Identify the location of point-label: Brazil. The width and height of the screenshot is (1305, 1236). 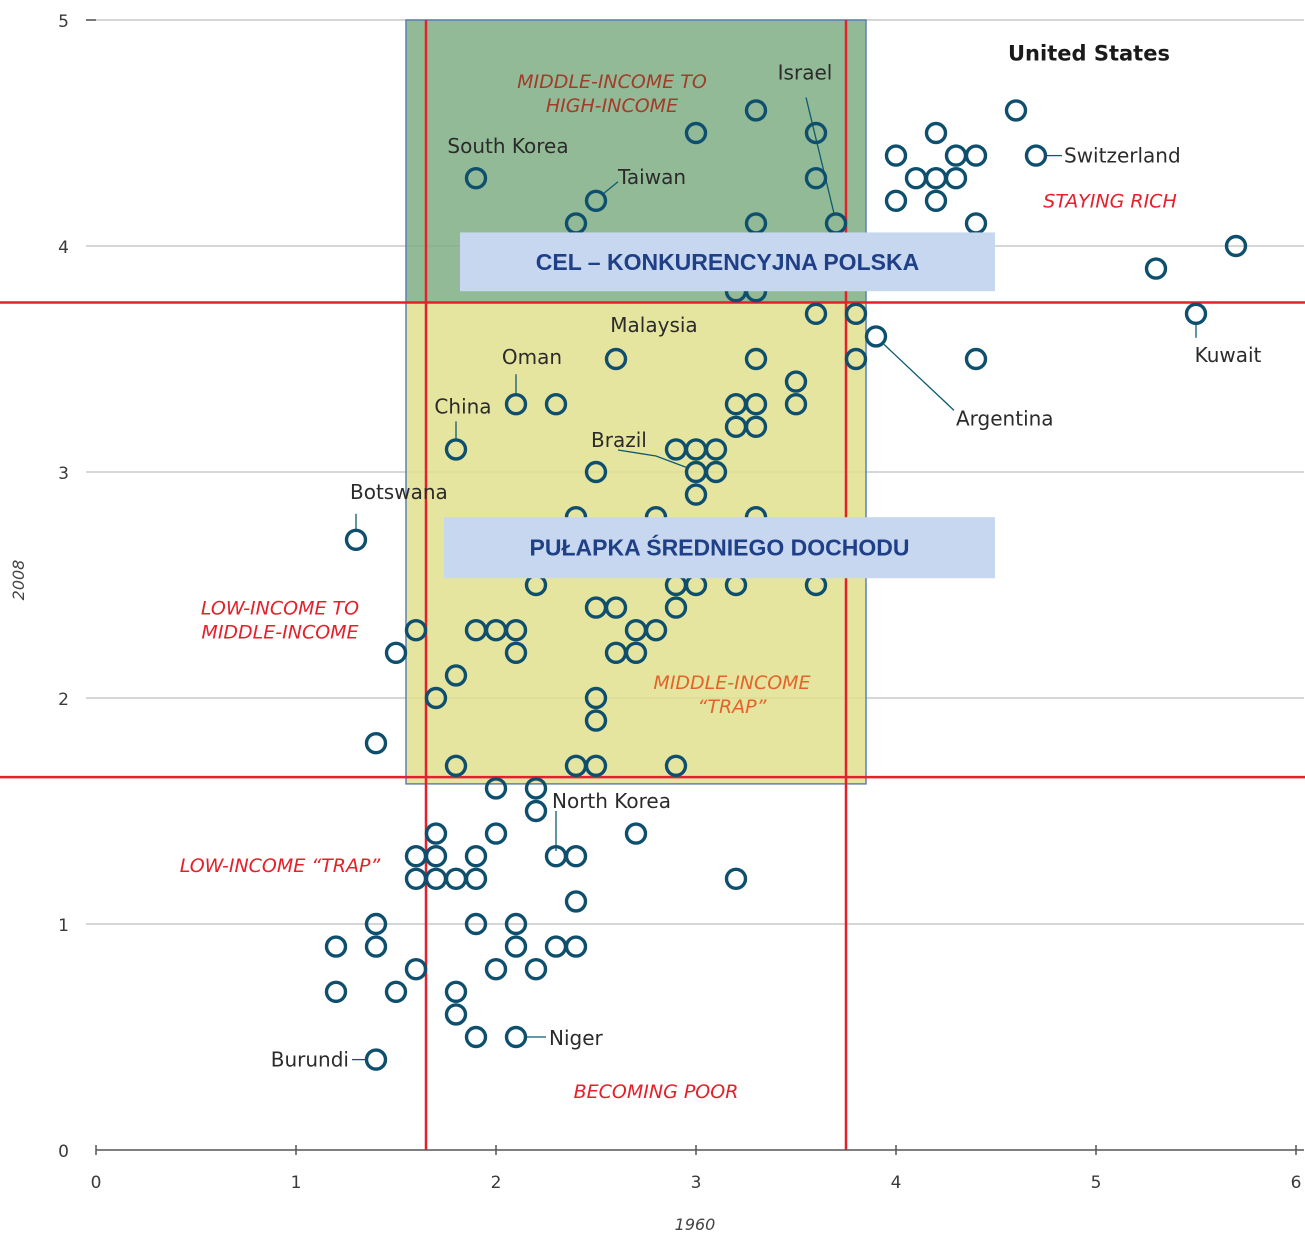
(619, 440).